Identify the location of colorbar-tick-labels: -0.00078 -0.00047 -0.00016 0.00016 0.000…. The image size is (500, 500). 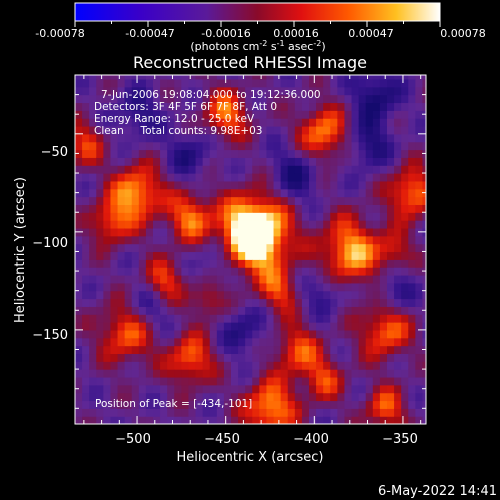
(260, 33).